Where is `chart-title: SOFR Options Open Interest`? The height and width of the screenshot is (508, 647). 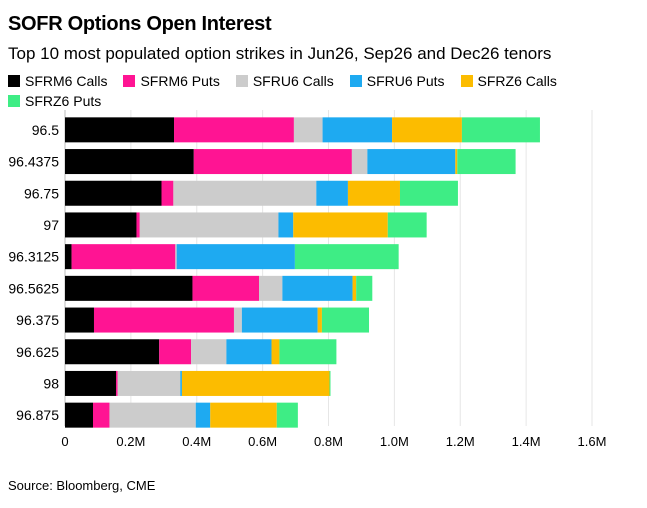 chart-title: SOFR Options Open Interest is located at coordinates (140, 24).